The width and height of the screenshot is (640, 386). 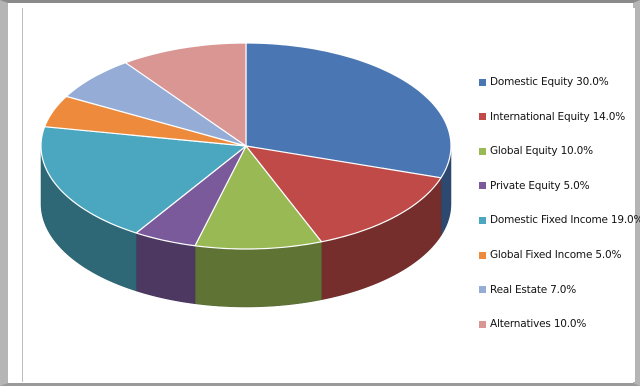 I want to click on legend-item-private-equity: Private Equity 5.0%, so click(x=534, y=186).